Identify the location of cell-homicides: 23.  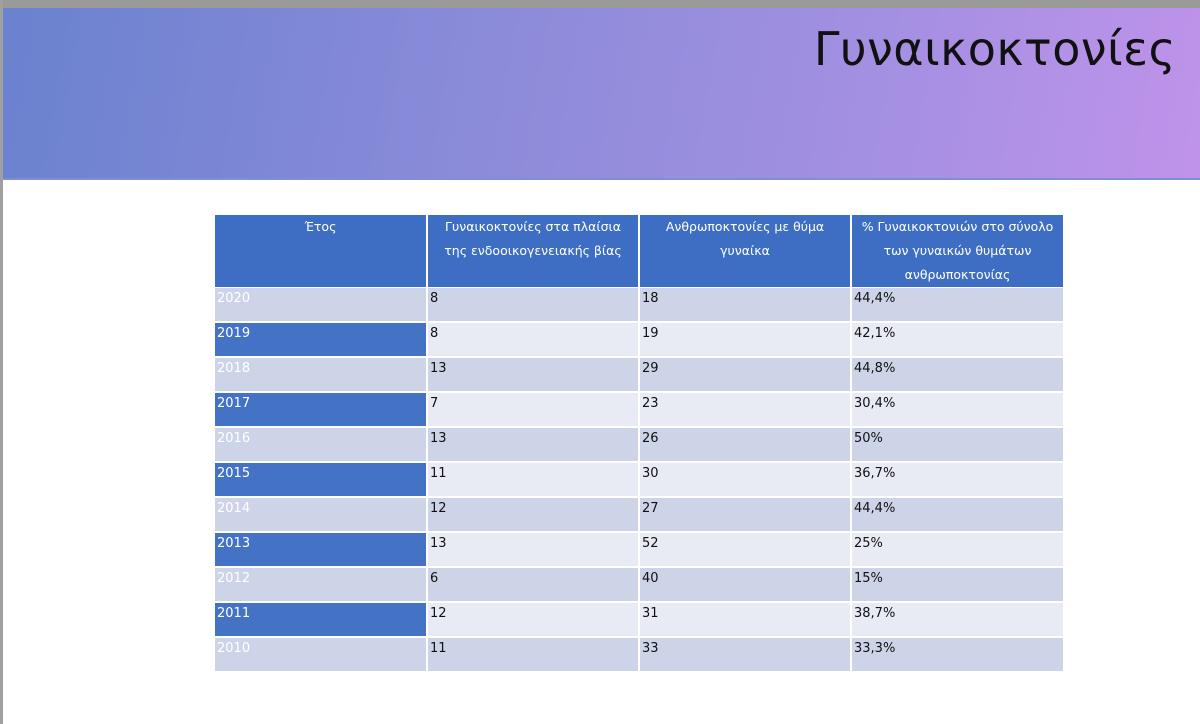
(745, 410).